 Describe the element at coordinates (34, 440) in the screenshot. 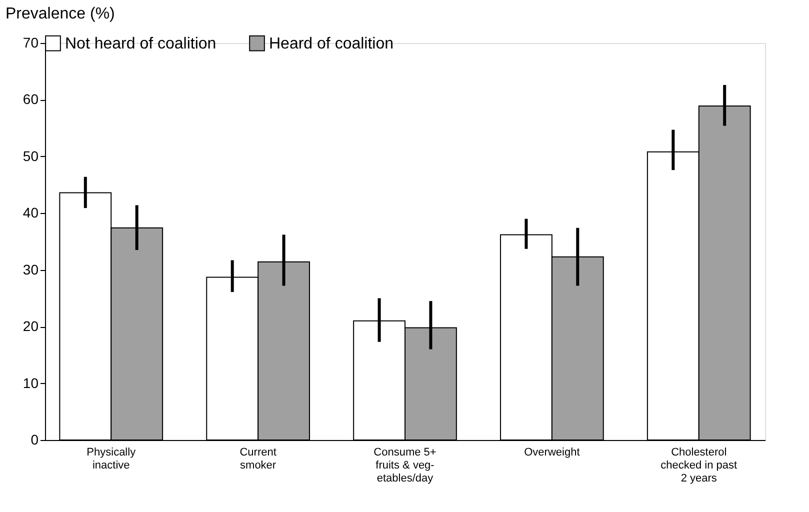

I see `y-tick-label: 0` at that location.